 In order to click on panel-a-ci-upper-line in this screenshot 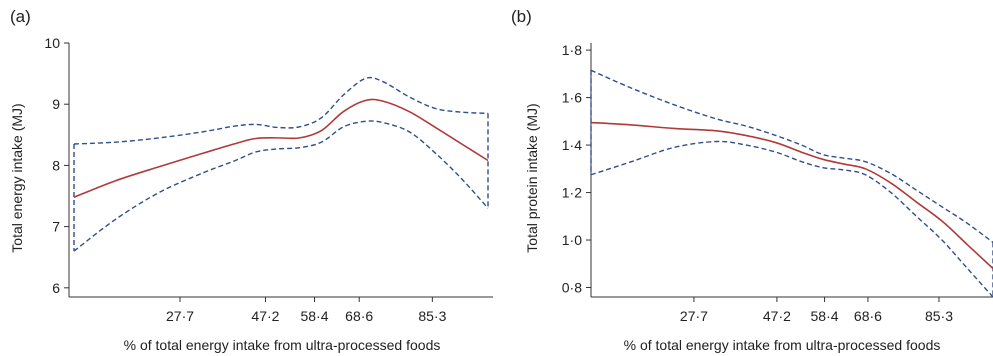, I will do `click(281, 110)`.